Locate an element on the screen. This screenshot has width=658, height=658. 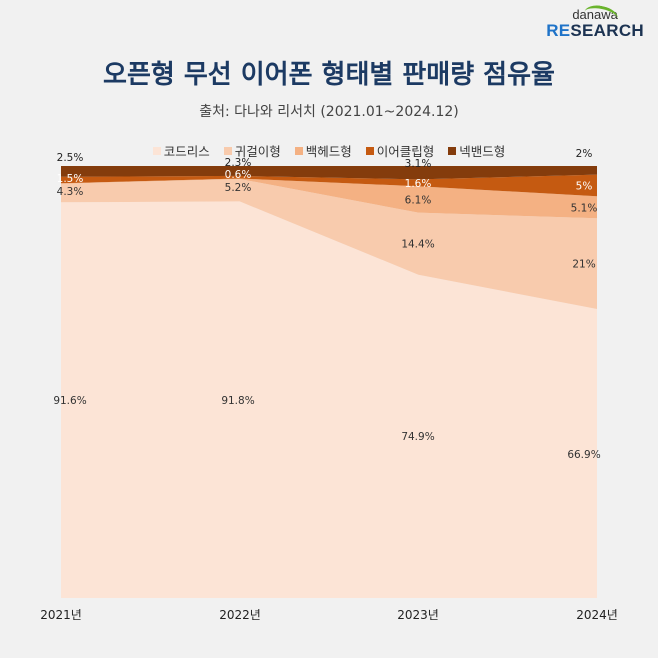
logo-bottom-text: RESEARCH is located at coordinates (595, 30).